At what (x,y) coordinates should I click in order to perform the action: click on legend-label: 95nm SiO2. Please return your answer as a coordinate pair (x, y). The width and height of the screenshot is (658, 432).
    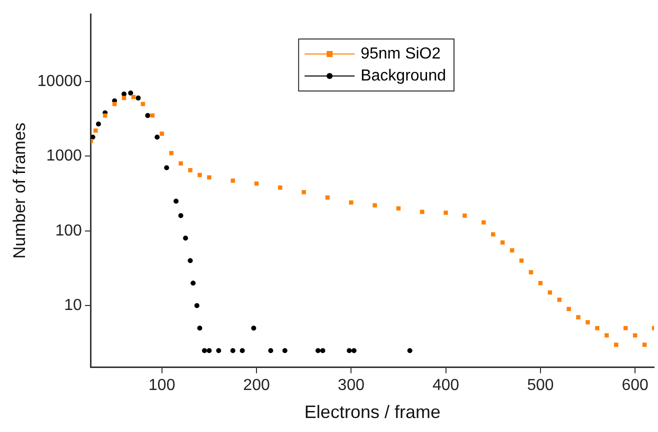
    Looking at the image, I should click on (400, 53).